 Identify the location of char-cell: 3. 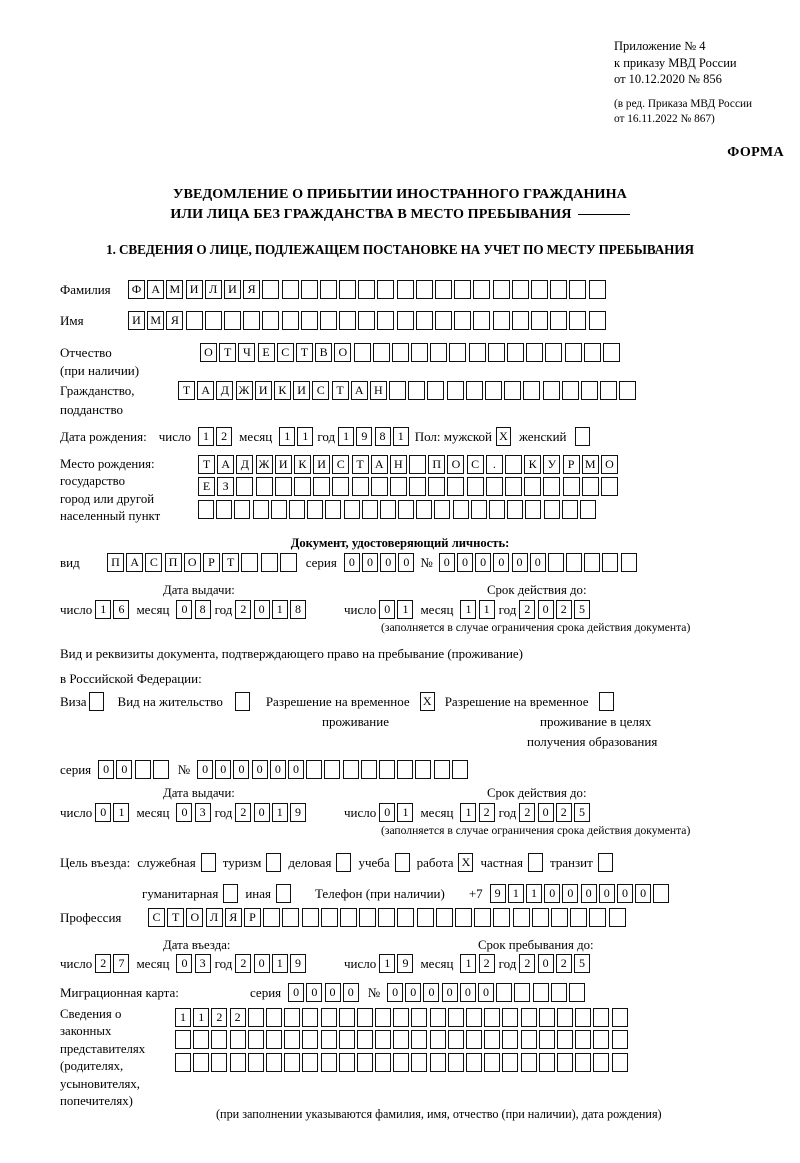
(202, 812).